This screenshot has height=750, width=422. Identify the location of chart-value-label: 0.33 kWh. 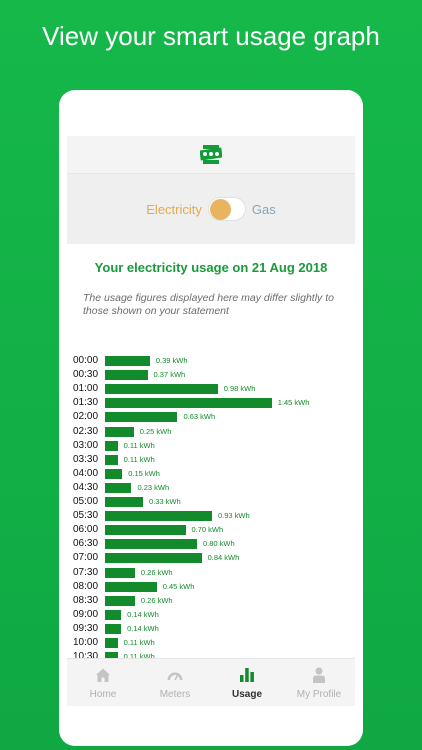
(164, 501).